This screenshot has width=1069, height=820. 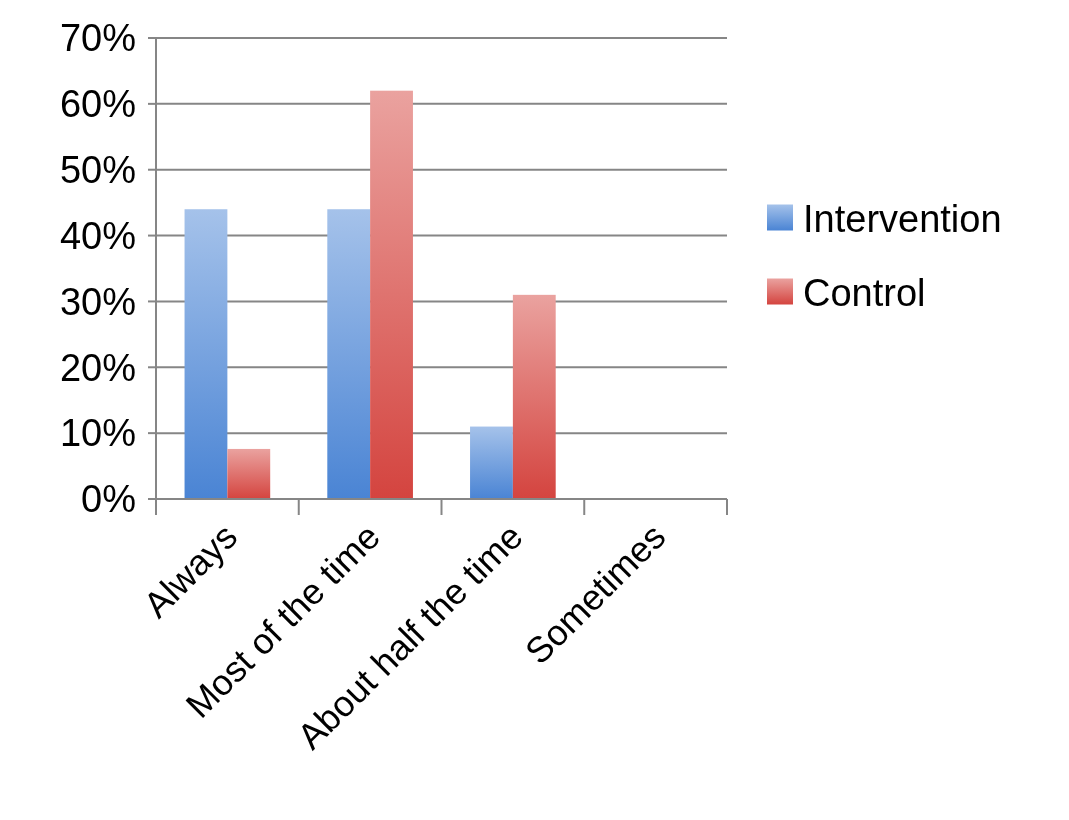 I want to click on y-tick-label: 50%, so click(x=97, y=170).